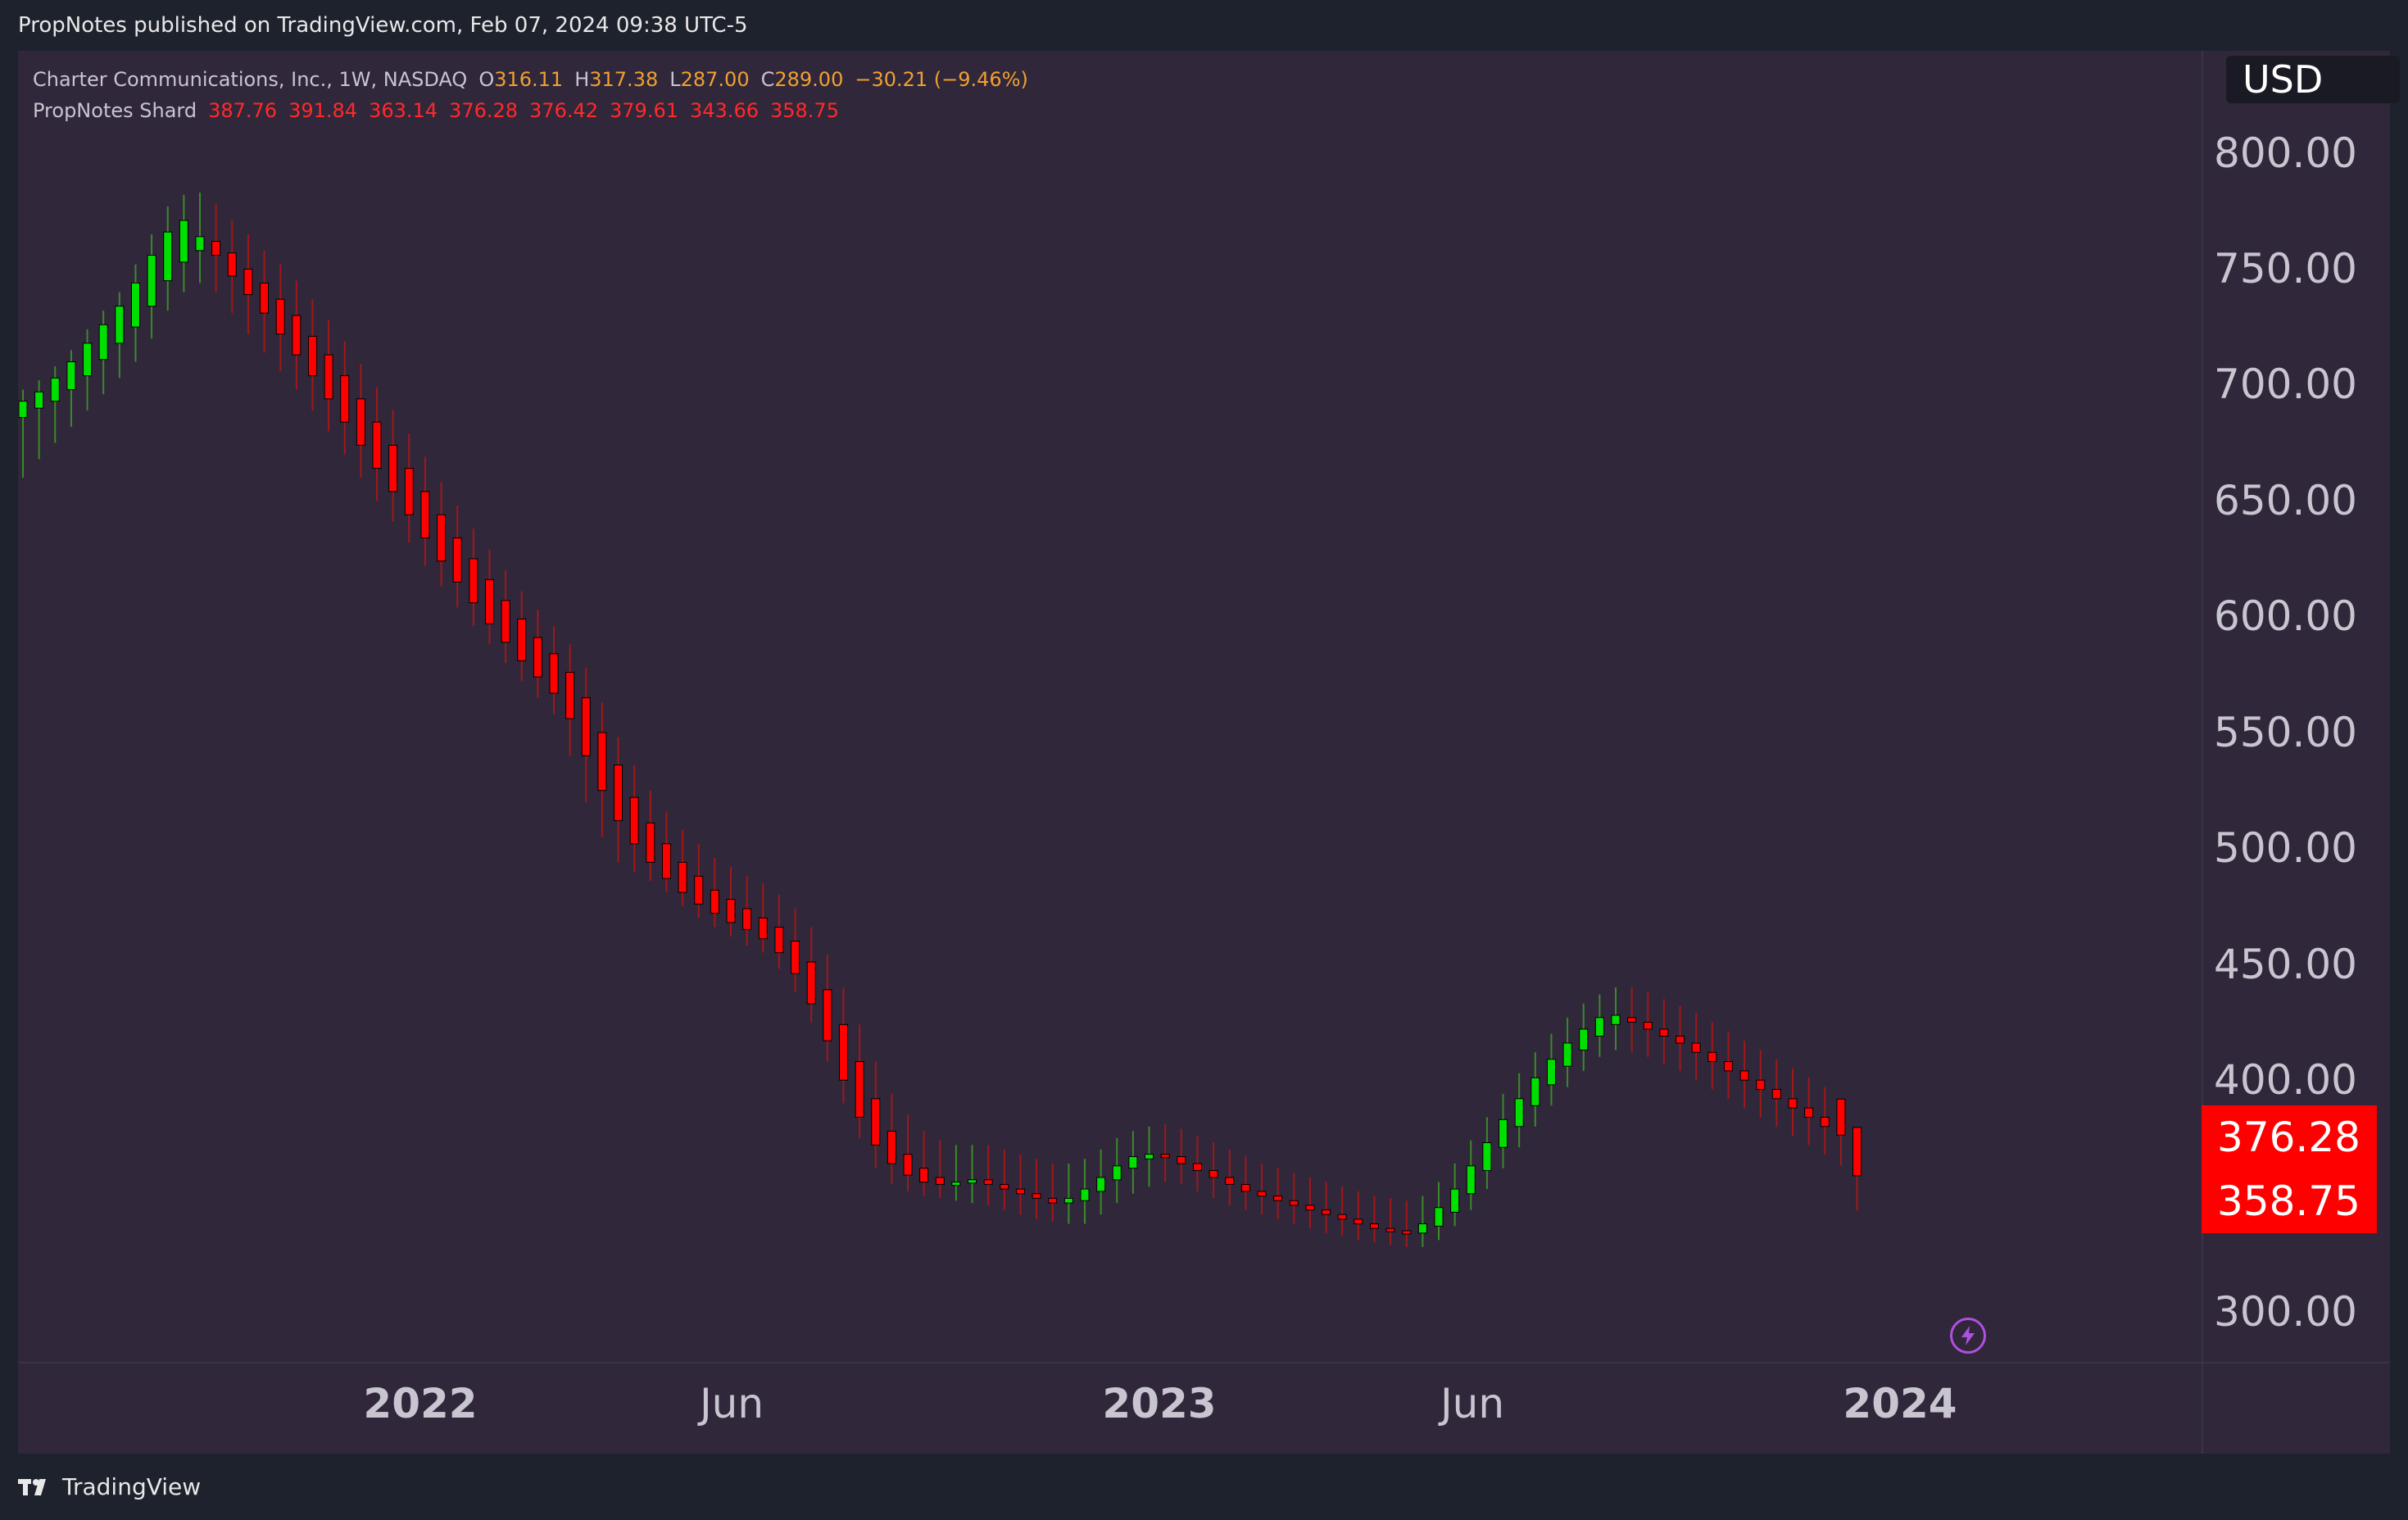  I want to click on time-tick-label: 2023, so click(1160, 1403).